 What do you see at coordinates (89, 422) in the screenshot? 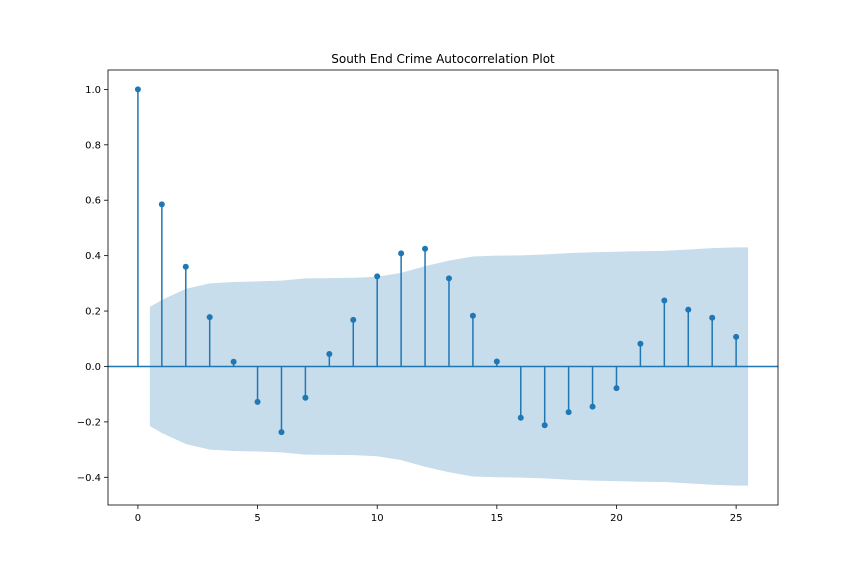
I see `y-tick-label-1: −0.2` at bounding box center [89, 422].